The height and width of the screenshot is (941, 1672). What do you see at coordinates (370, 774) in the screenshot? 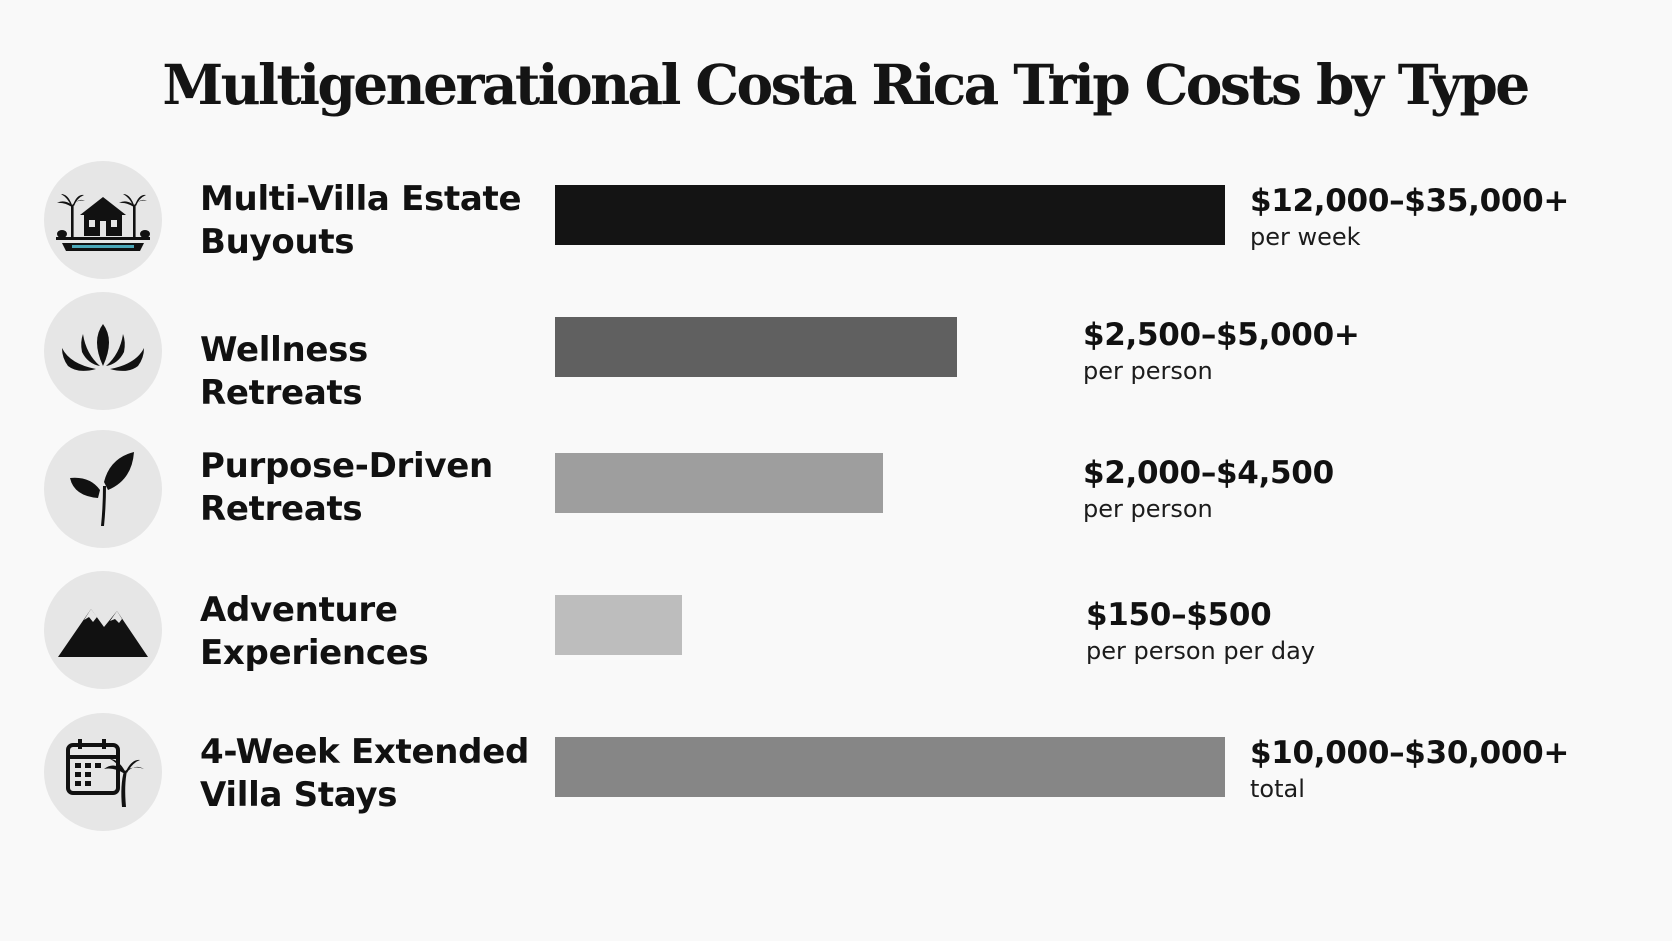
I see `category-label: 4-Week Extended Villa Stays` at bounding box center [370, 774].